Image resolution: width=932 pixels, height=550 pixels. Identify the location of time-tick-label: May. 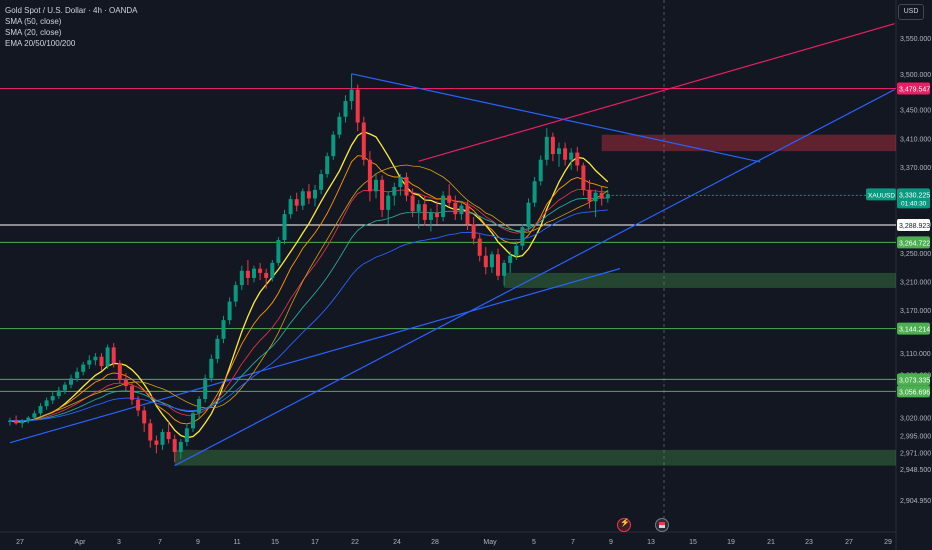
(490, 542).